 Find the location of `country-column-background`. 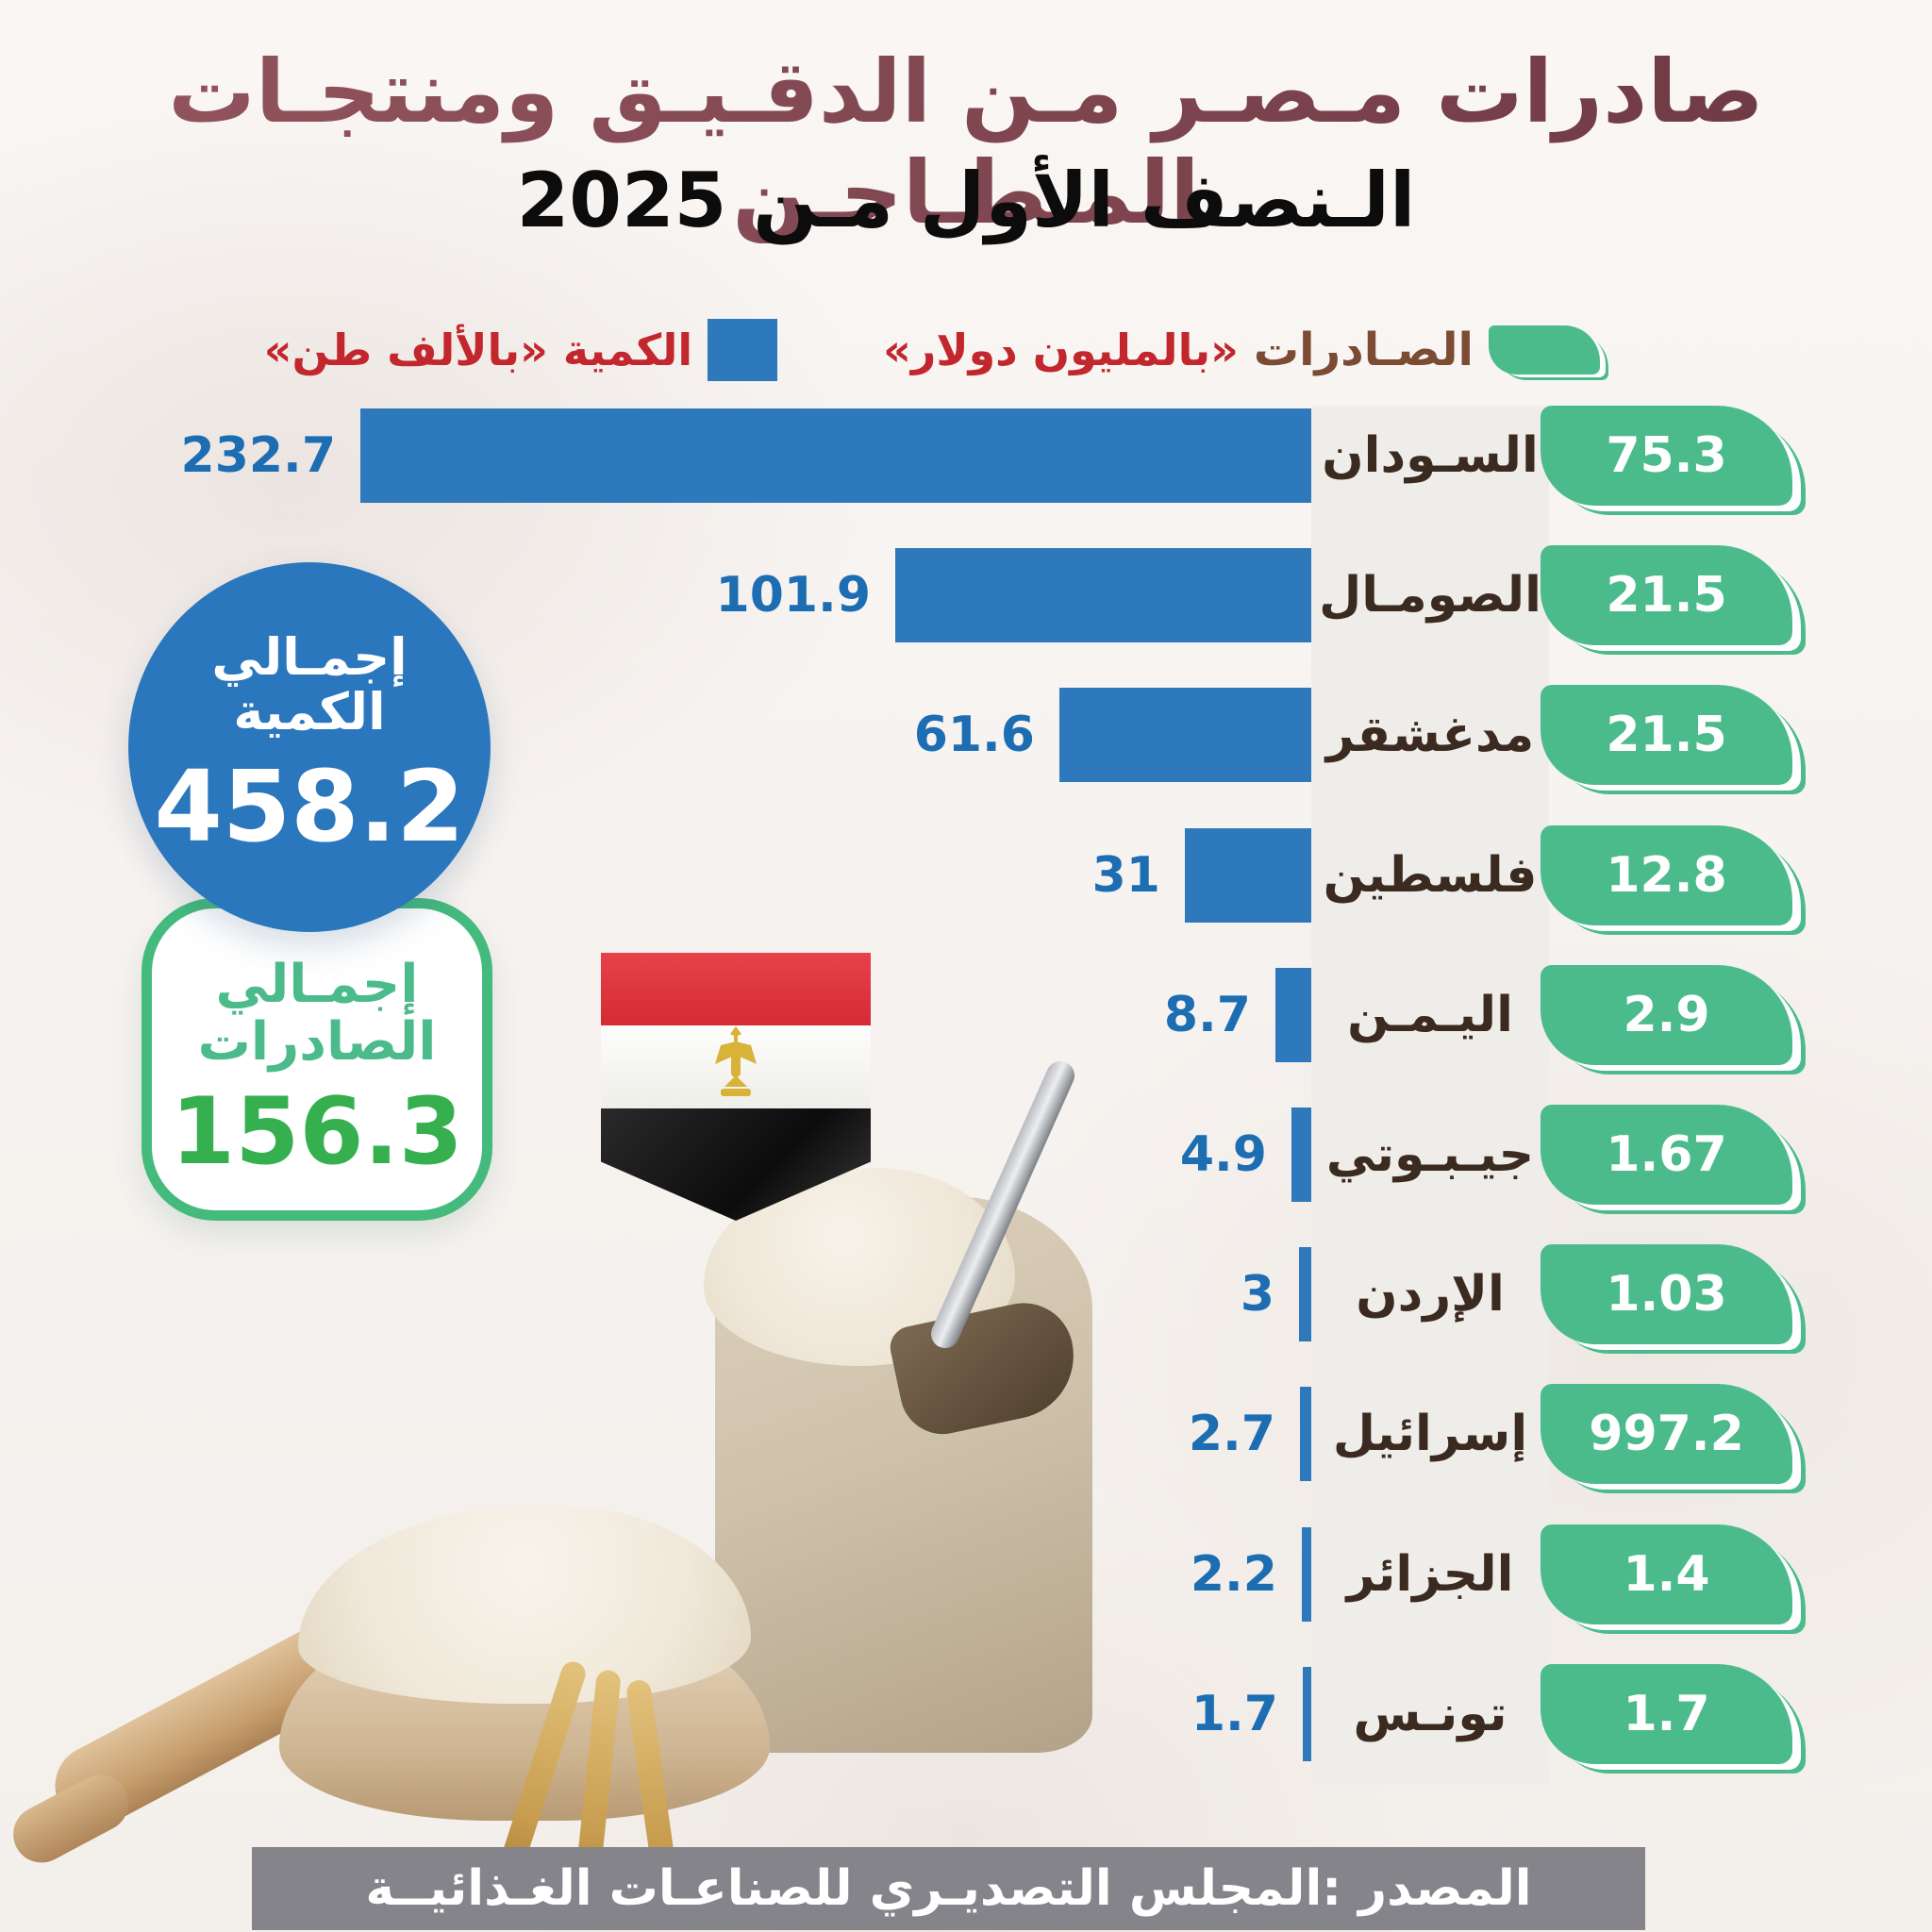

country-column-background is located at coordinates (1430, 1096).